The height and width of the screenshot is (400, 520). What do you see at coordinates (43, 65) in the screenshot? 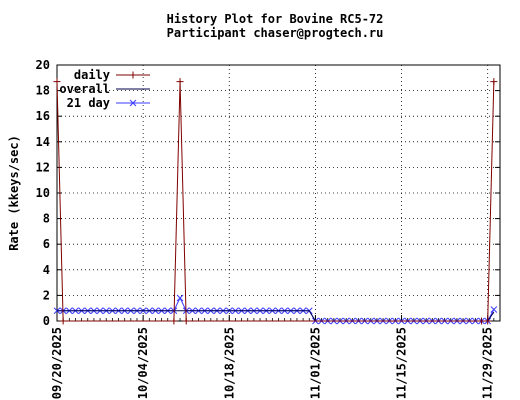
I see `y-tick-label: 20` at bounding box center [43, 65].